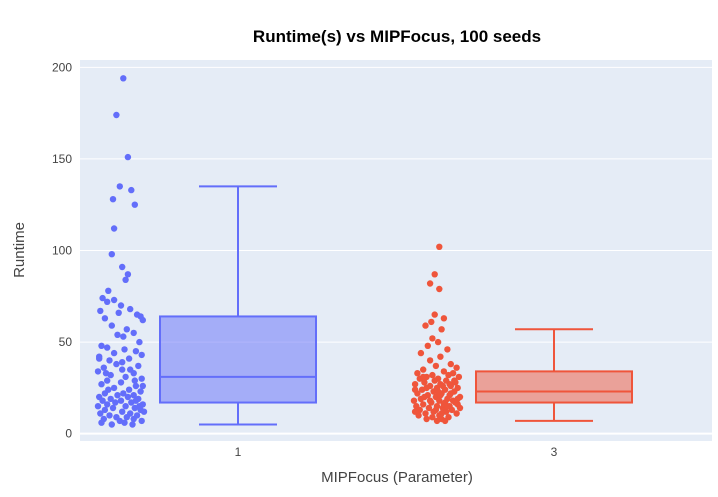  I want to click on y-tick-label: 50, so click(66, 342).